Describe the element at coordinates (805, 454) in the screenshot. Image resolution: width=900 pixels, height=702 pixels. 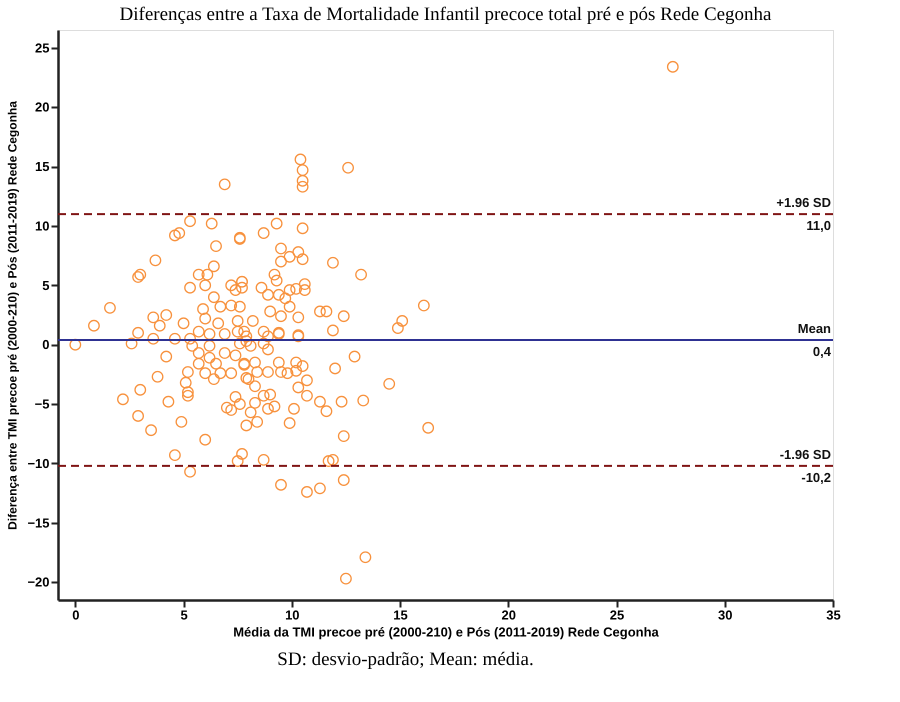
I see `ref-line-label: -1.96 SD` at that location.